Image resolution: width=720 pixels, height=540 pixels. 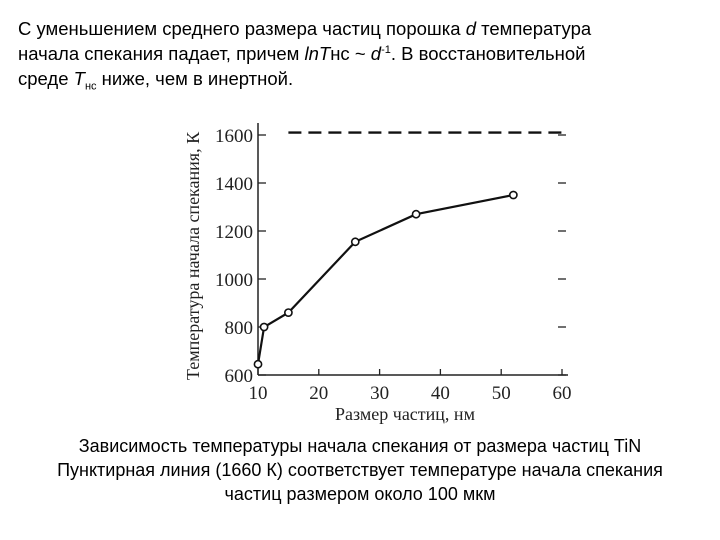 I want to click on x-tick-label: 50, so click(x=501, y=393).